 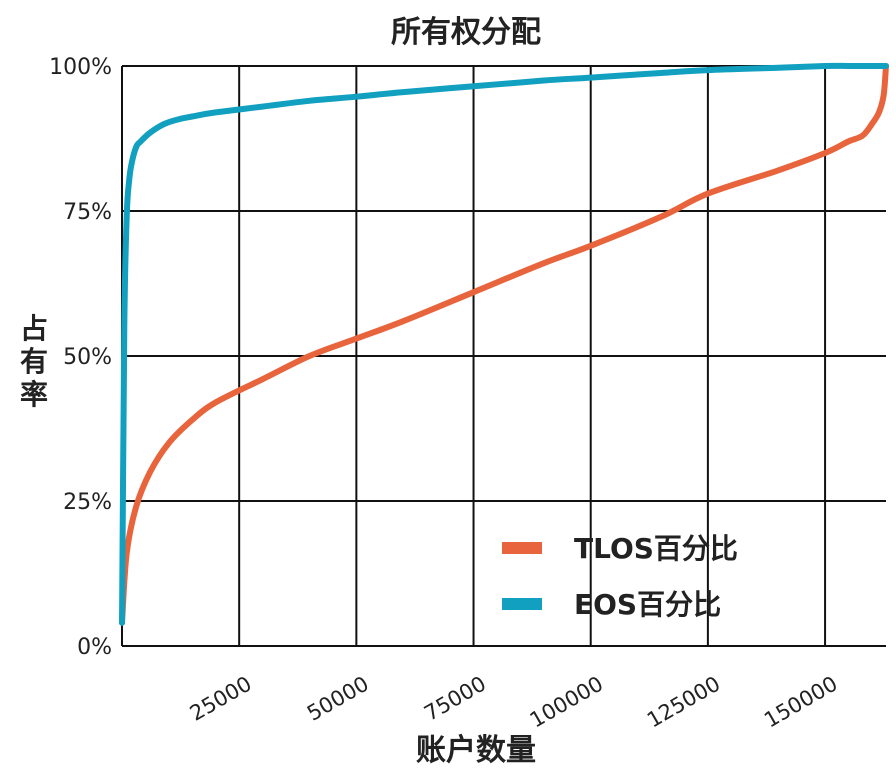 What do you see at coordinates (514, 702) in the screenshot?
I see `x-axis-ticks: 25000 50000 75000 100000 125000 150000` at bounding box center [514, 702].